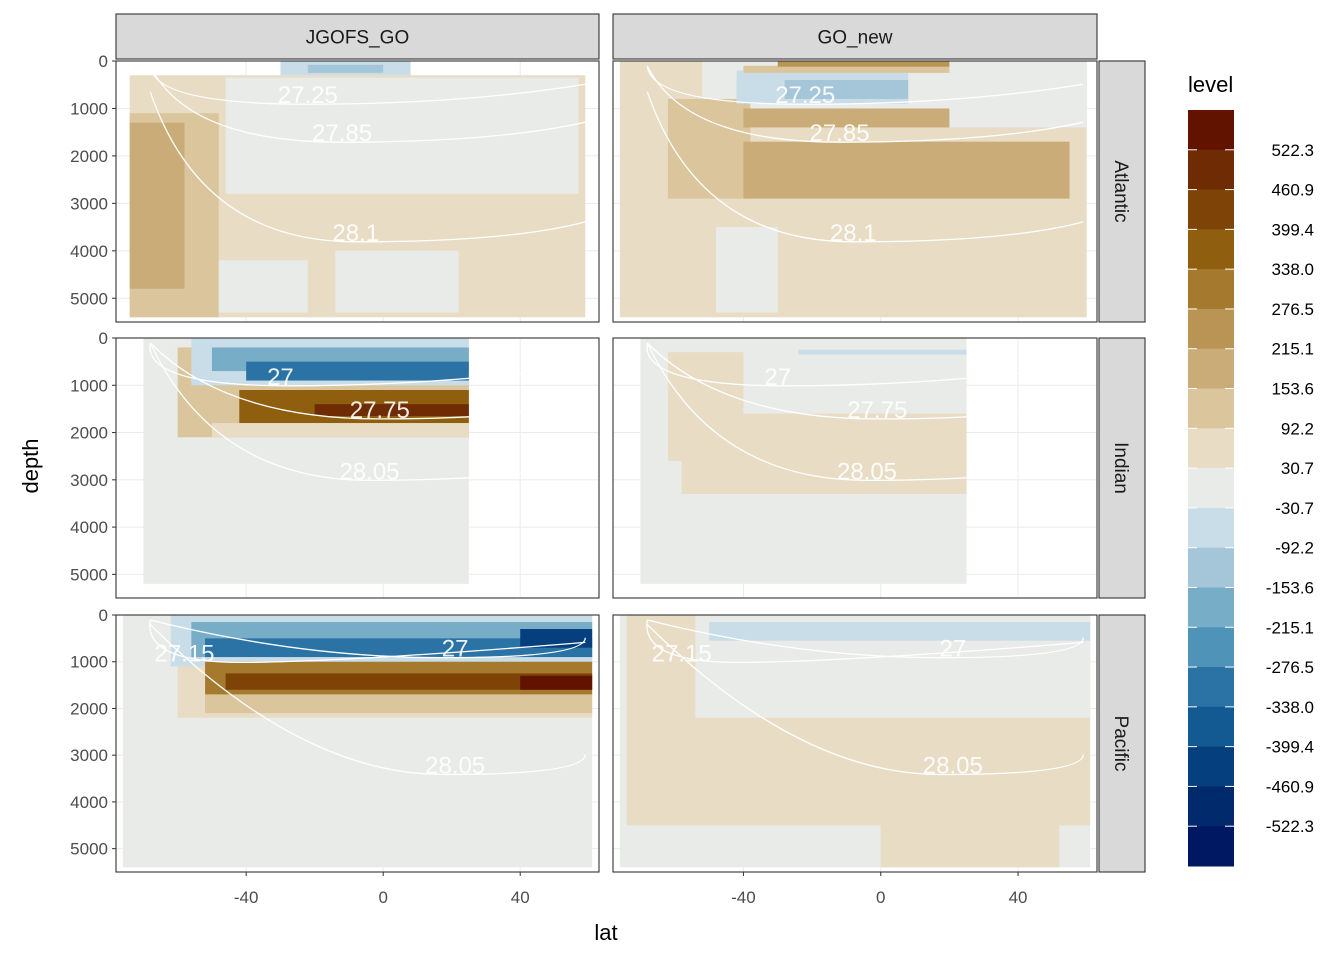  I want to click on panel-jgofs-go-atlantic: 27.25 27.85 28.1, so click(357, 191).